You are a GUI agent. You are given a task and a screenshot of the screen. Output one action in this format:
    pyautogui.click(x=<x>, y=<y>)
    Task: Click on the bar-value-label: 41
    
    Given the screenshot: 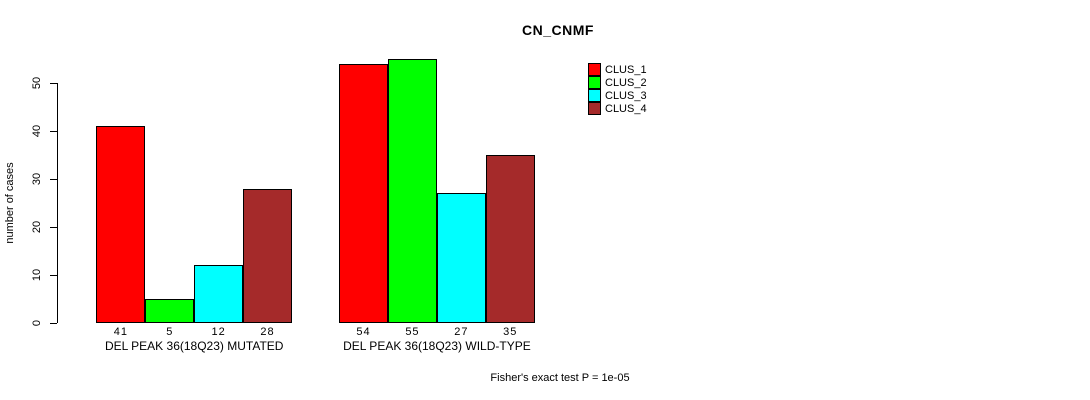 What is the action you would take?
    pyautogui.click(x=120, y=331)
    